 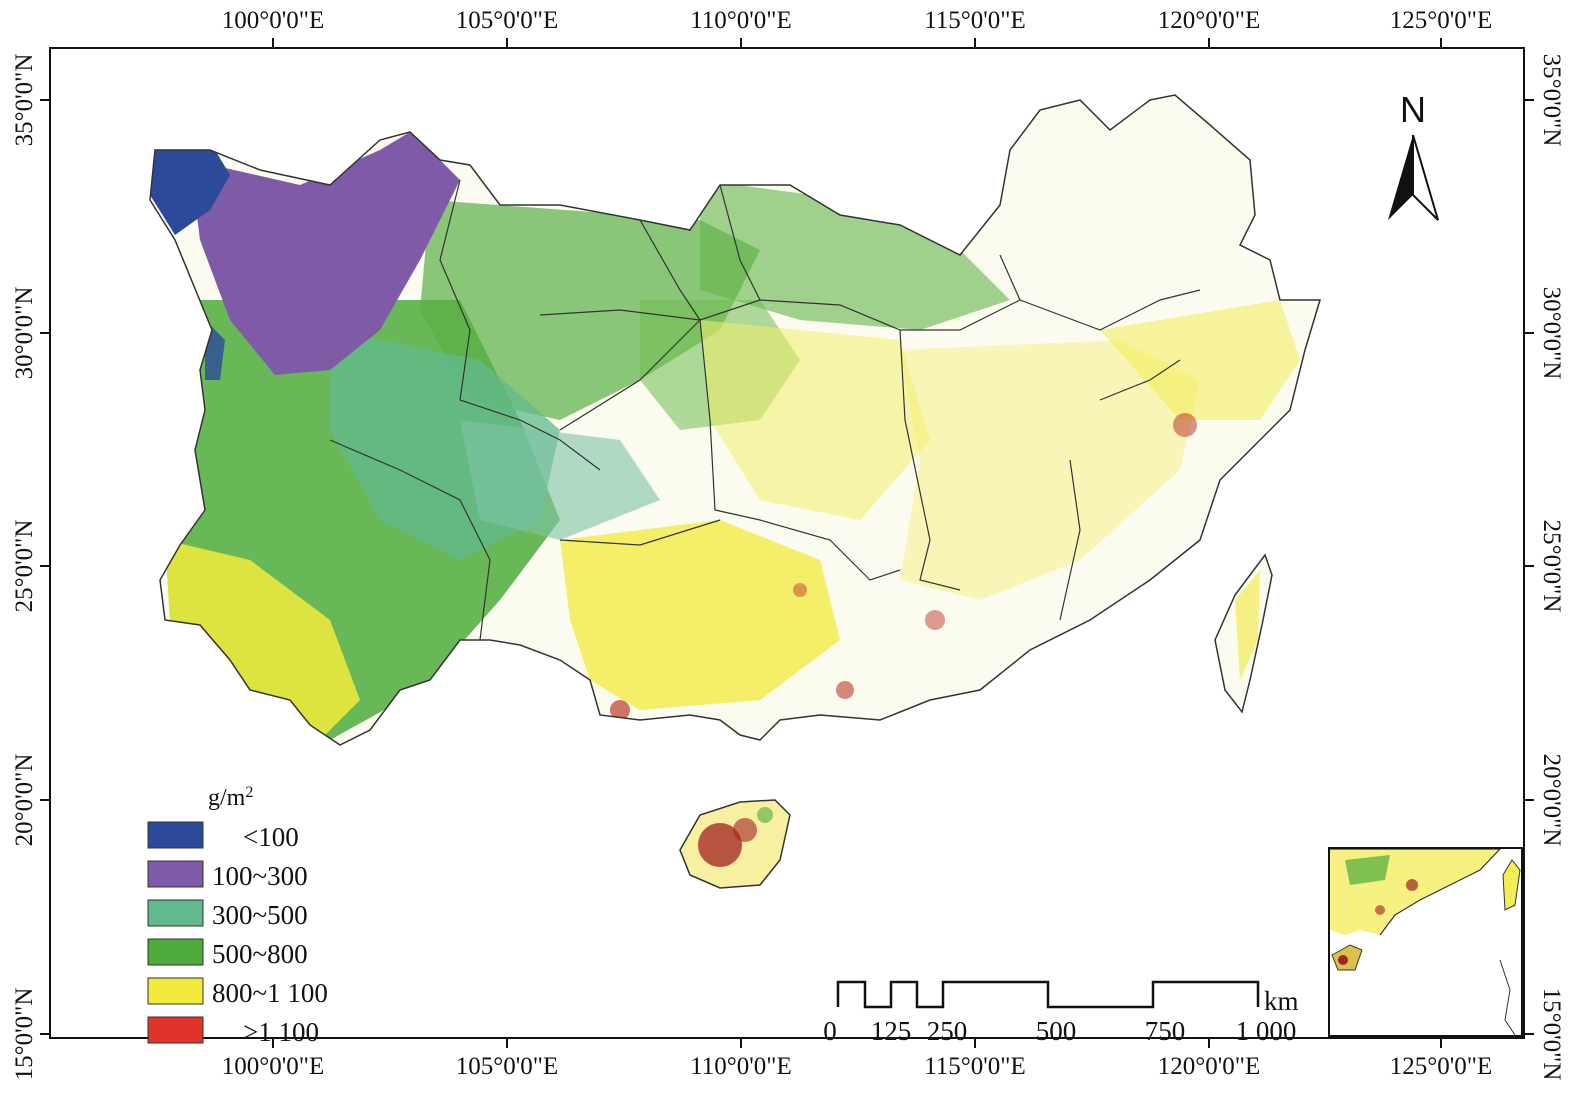 I want to click on left-lat-label: 15°0'0"N, so click(x=24, y=1034).